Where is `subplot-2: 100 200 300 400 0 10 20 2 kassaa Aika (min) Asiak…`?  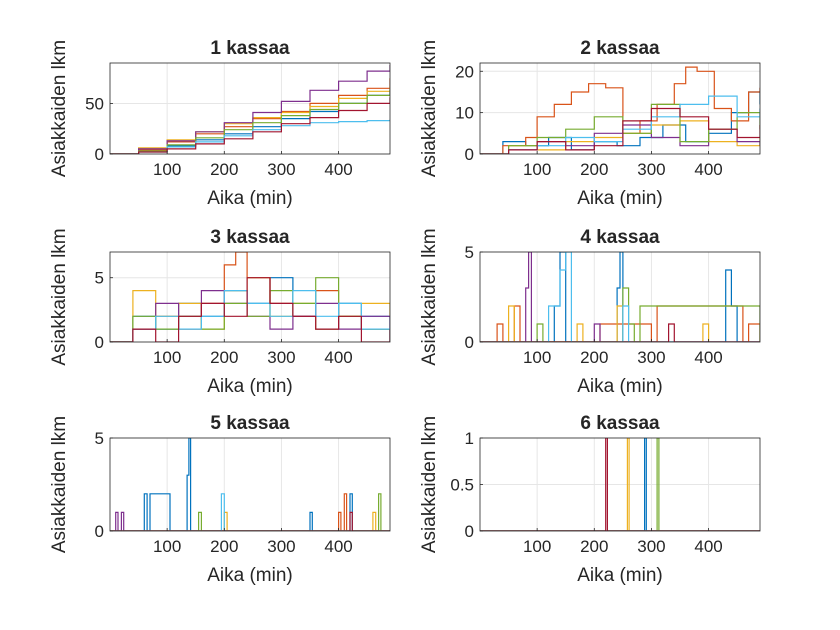 subplot-2: 100 200 300 400 0 10 20 2 kassaa Aika (min) Asiak… is located at coordinates (590, 123).